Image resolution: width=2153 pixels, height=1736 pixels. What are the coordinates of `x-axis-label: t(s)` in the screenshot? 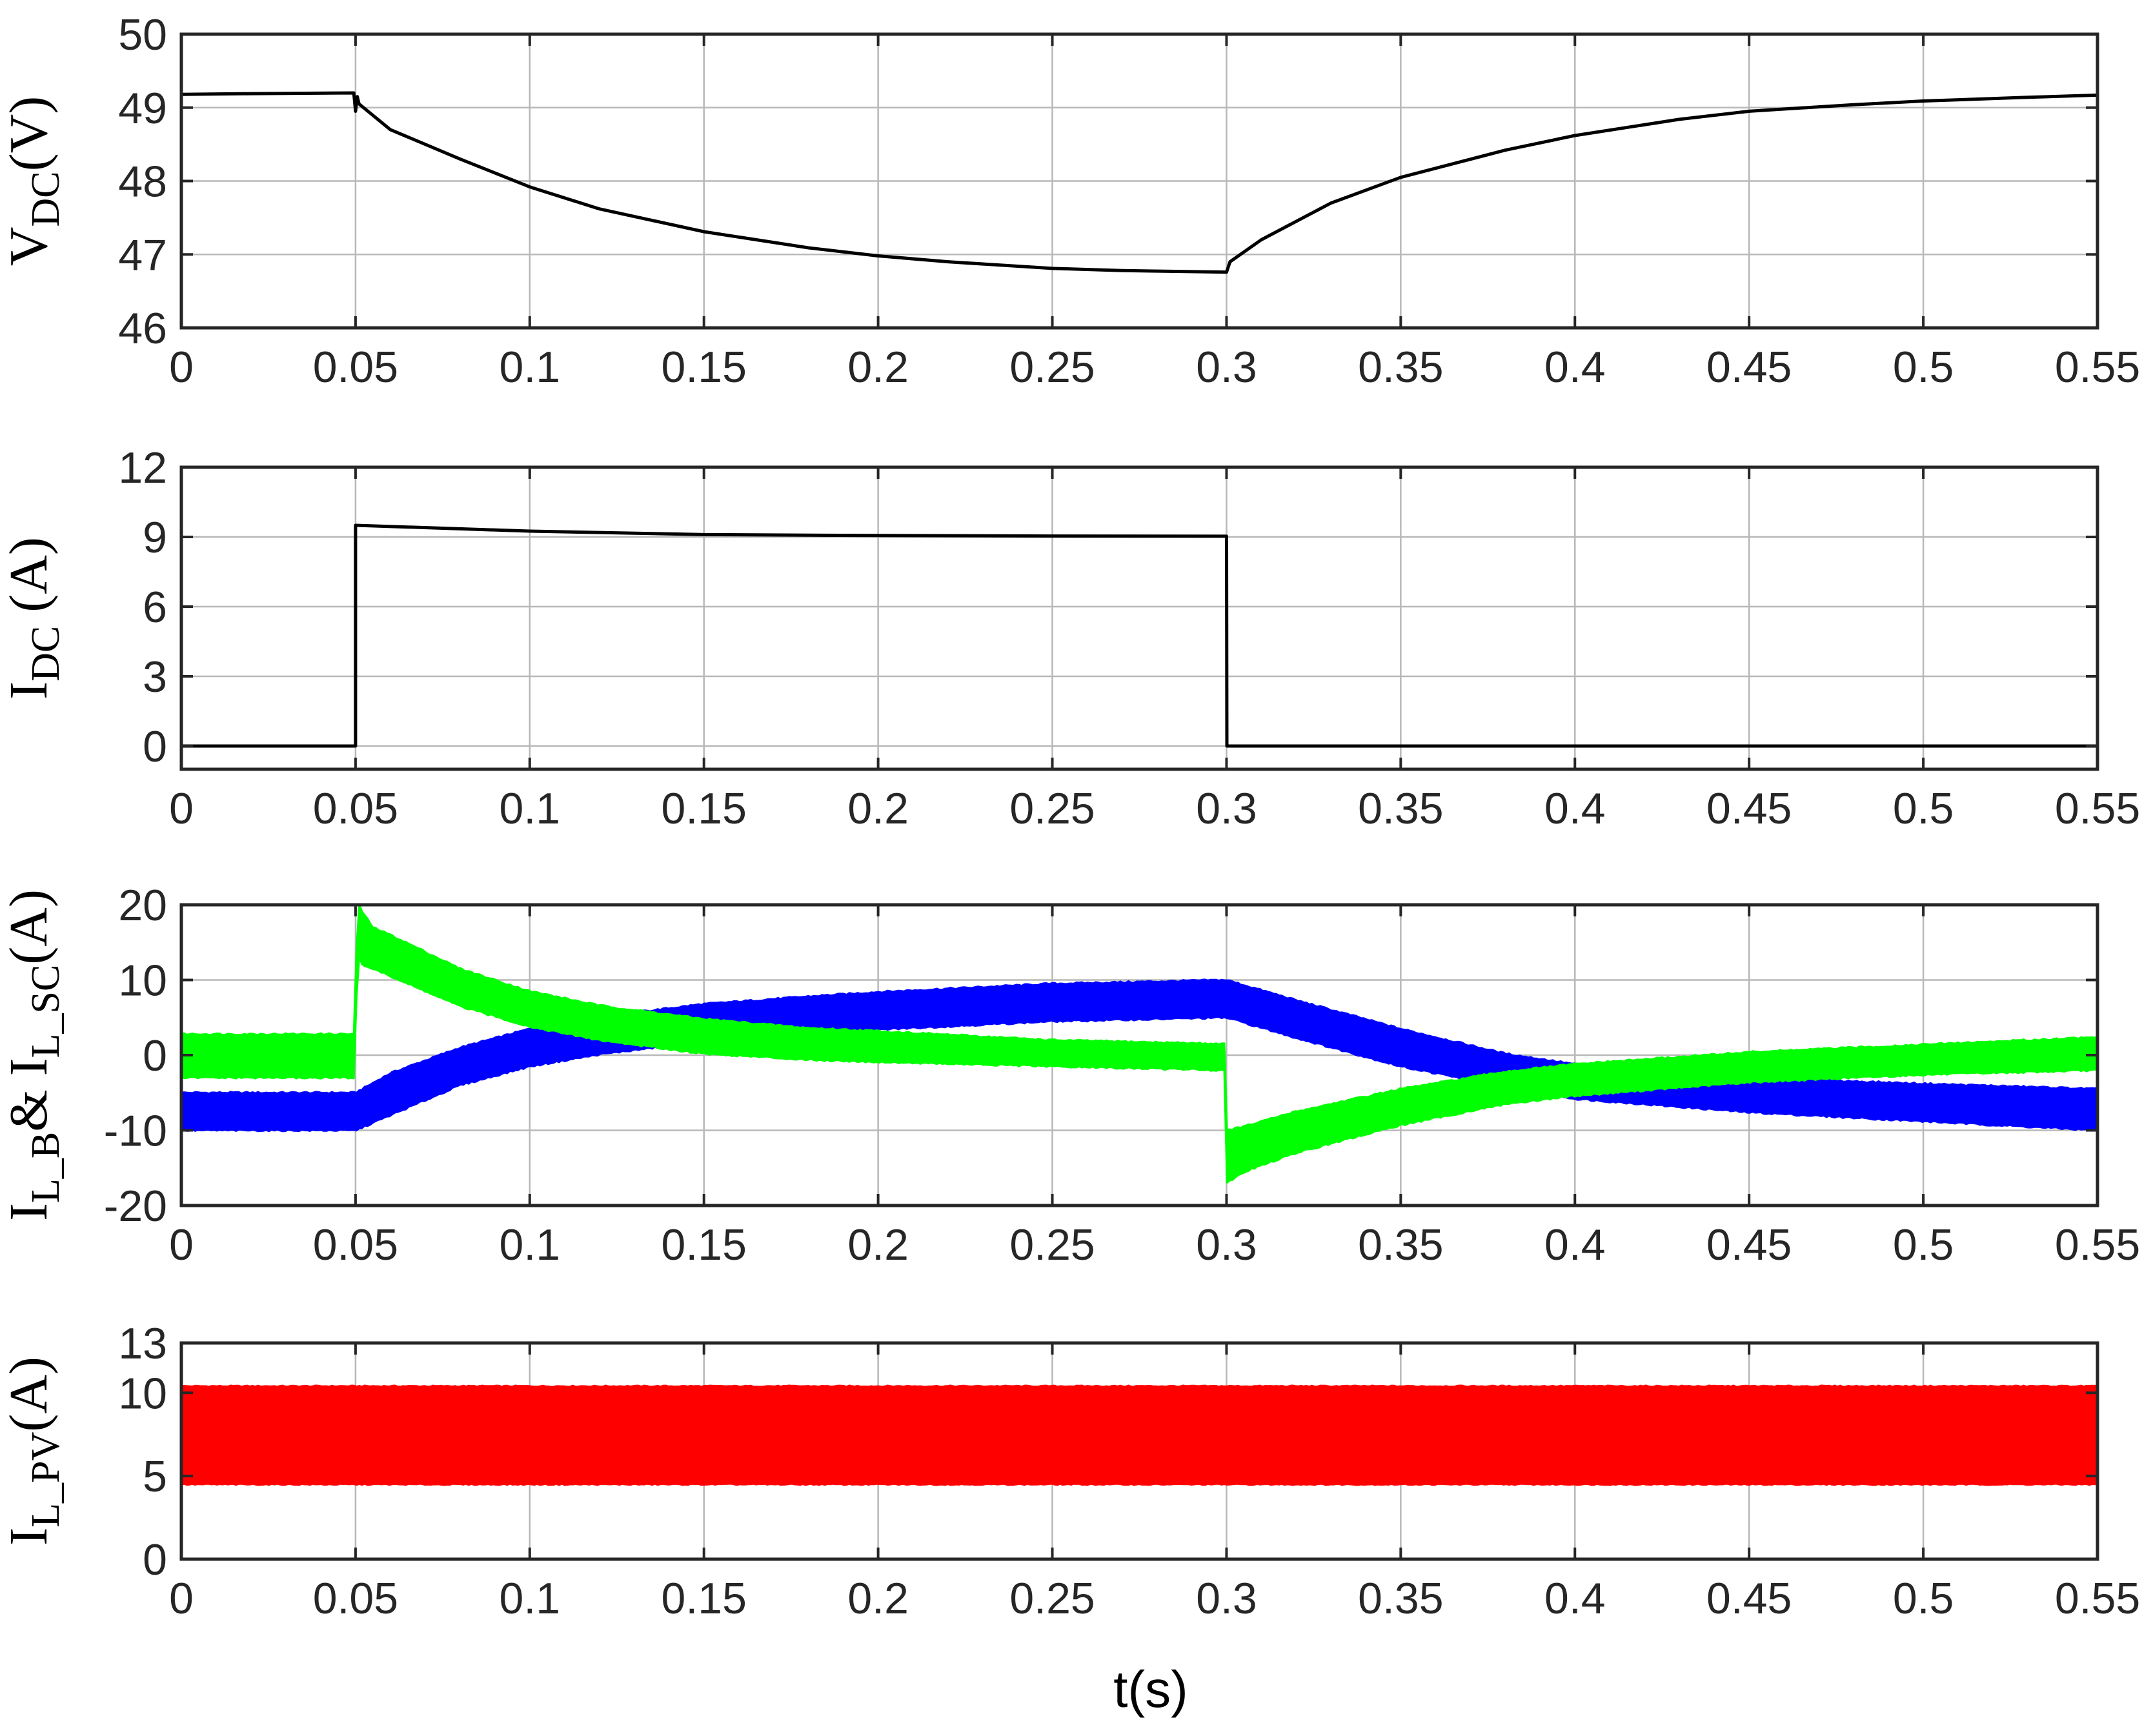 It's located at (1150, 1689).